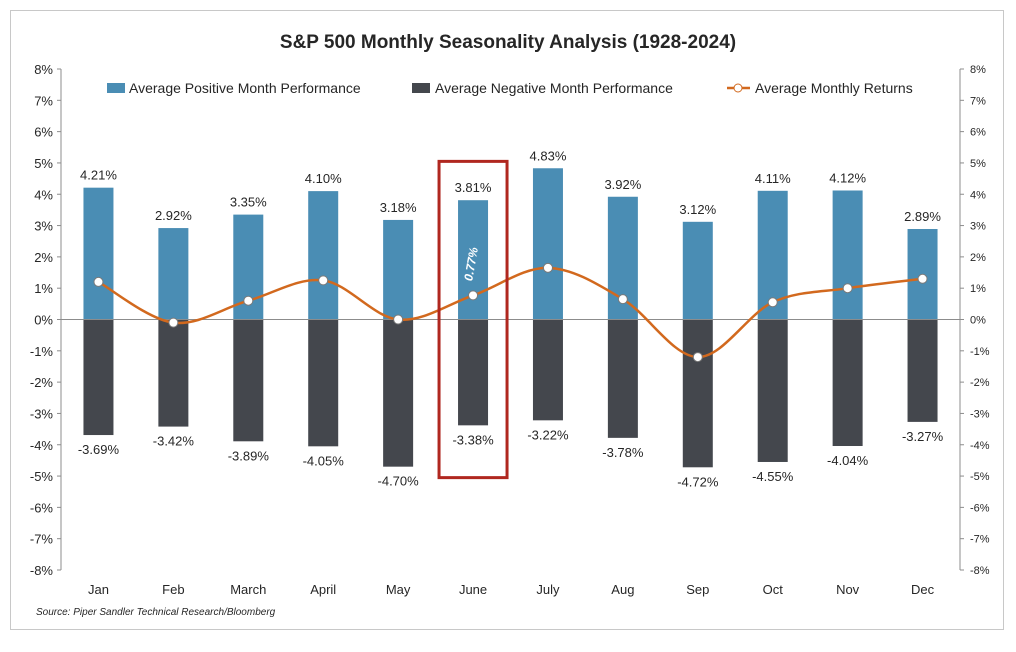 The image size is (1016, 652). Describe the element at coordinates (43, 194) in the screenshot. I see `y-tick-label: 4%` at that location.